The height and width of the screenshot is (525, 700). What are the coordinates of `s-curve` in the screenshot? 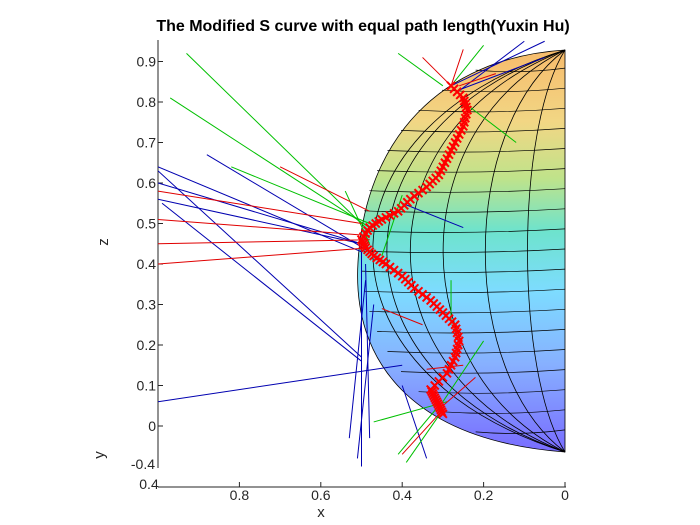 It's located at (414, 250).